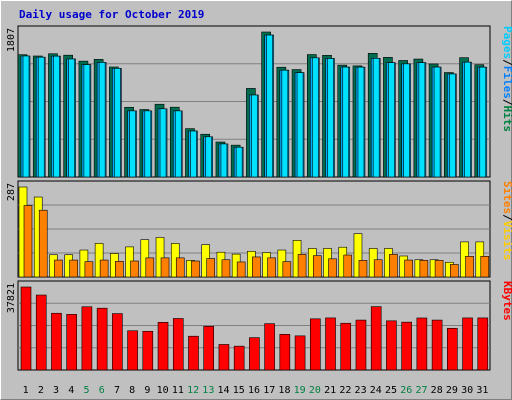 Image resolution: width=512 pixels, height=400 pixels. Describe the element at coordinates (506, 119) in the screenshot. I see `hits-panel-legend-item: Hits` at that location.